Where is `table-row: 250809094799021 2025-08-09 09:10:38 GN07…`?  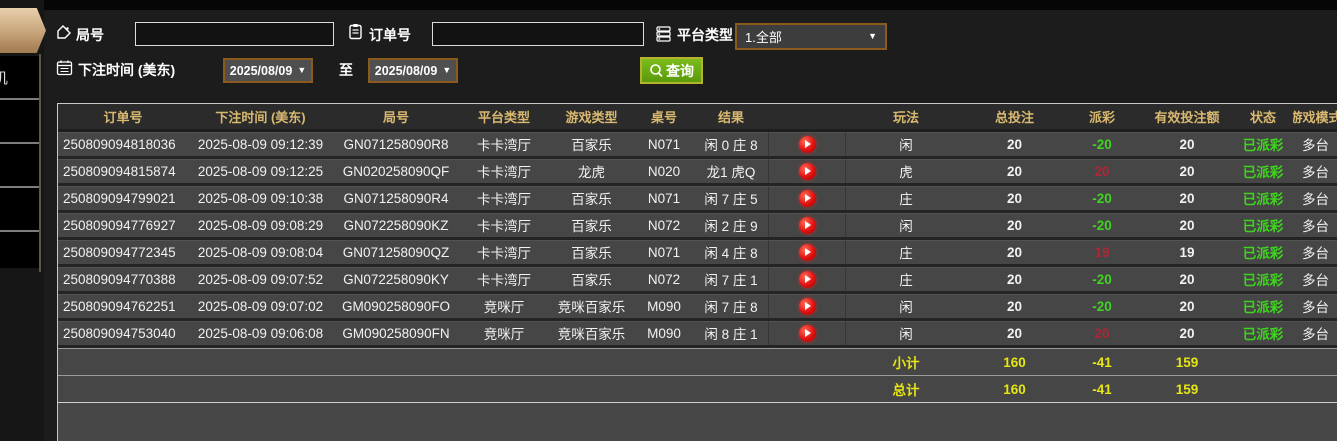 table-row: 250809094799021 2025-08-09 09:10:38 GN07… is located at coordinates (697, 199).